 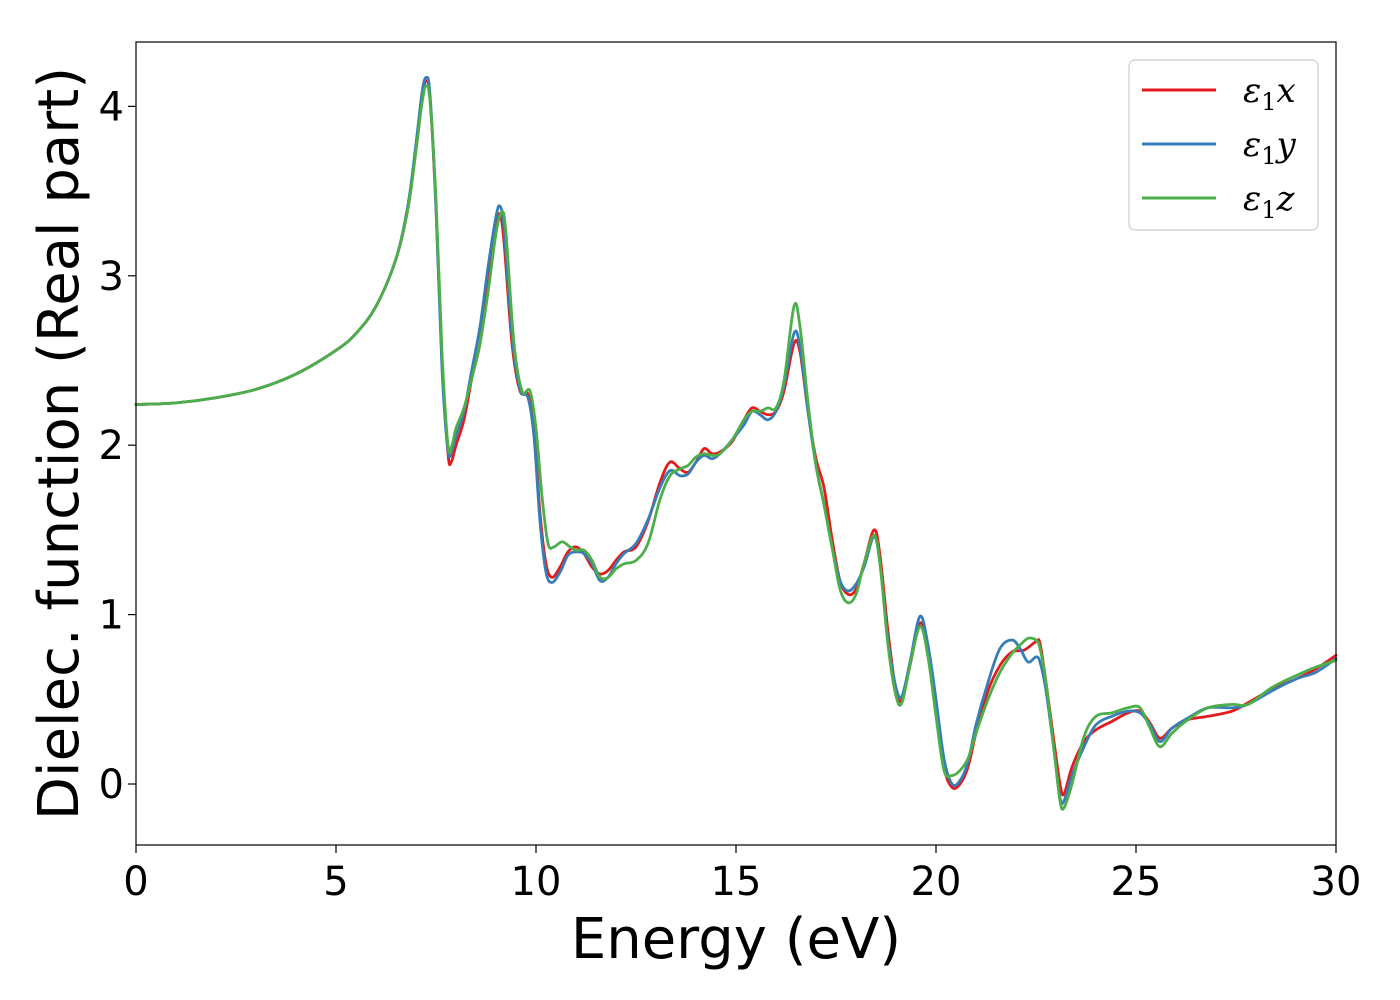 I want to click on x-axis-label: Energy (eV), so click(x=736, y=939).